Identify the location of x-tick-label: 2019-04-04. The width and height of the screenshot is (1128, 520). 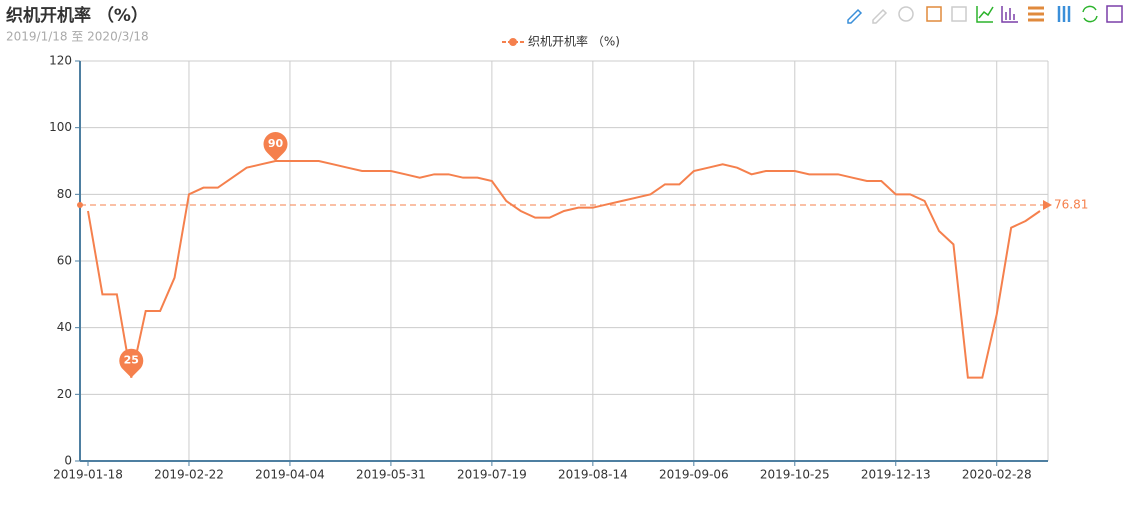
(290, 475).